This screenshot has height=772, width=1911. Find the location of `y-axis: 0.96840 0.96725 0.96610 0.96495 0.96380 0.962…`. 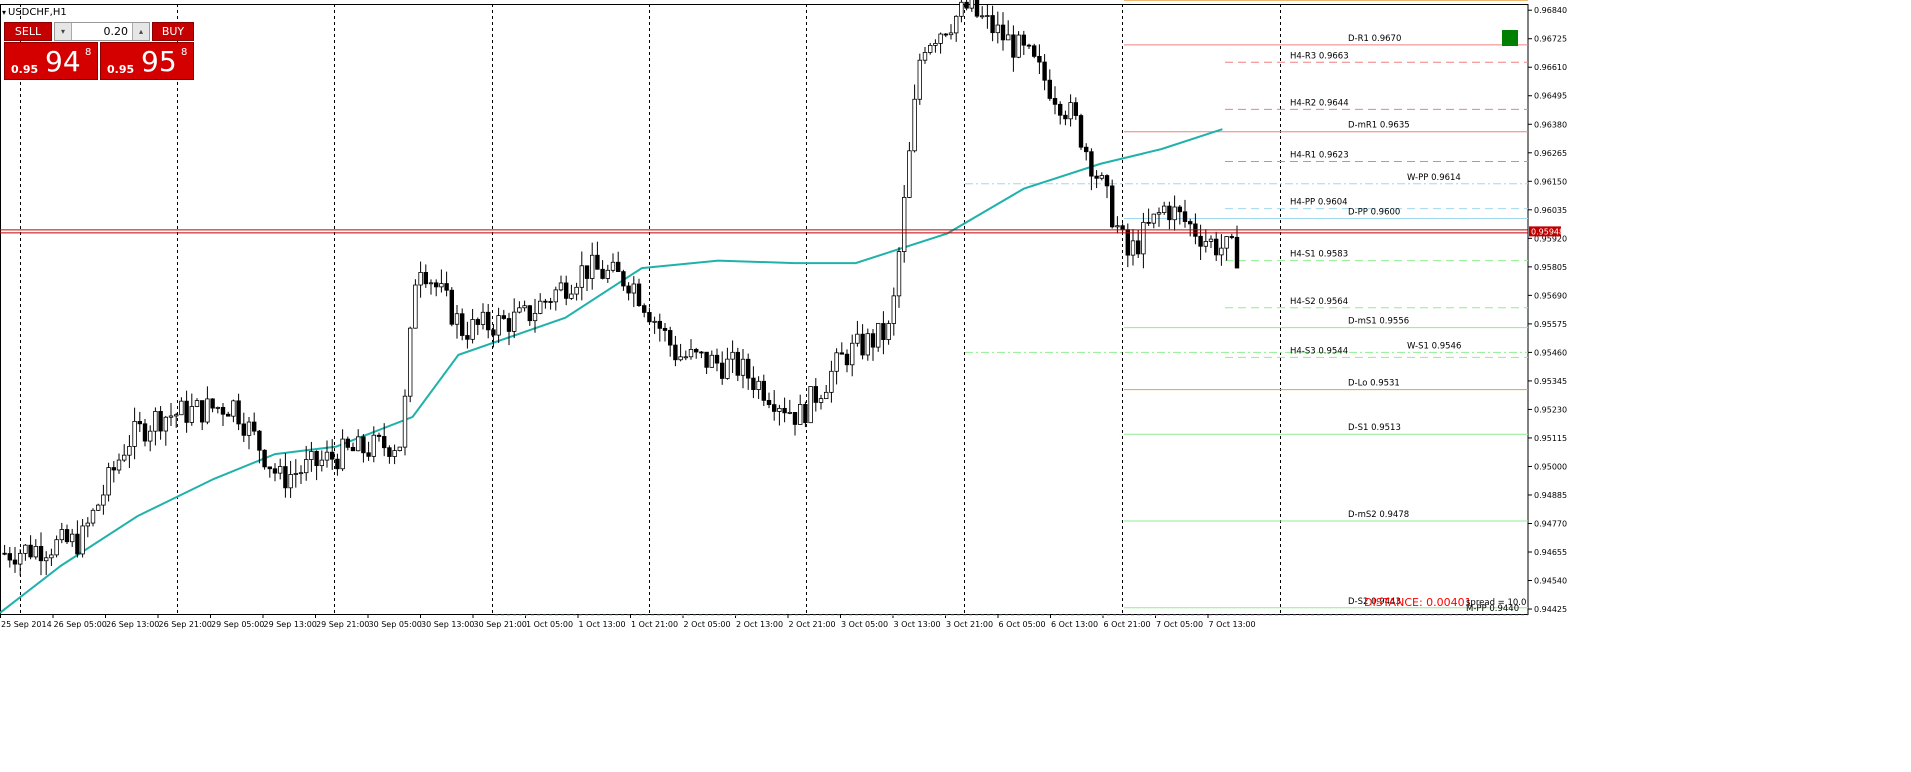

y-axis: 0.96840 0.96725 0.96610 0.96495 0.96380 0.962… is located at coordinates (1547, 310).